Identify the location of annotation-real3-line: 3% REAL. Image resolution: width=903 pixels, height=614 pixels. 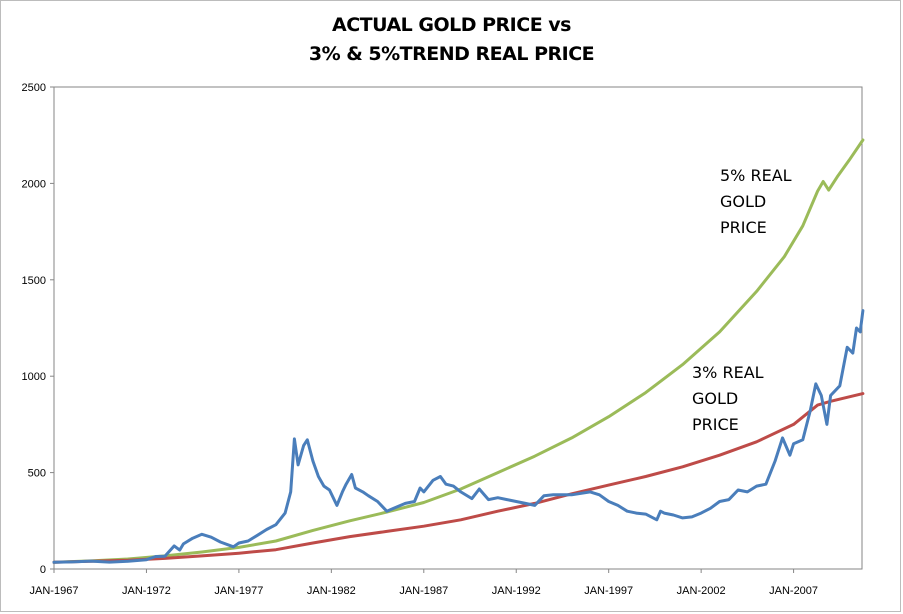
(728, 372).